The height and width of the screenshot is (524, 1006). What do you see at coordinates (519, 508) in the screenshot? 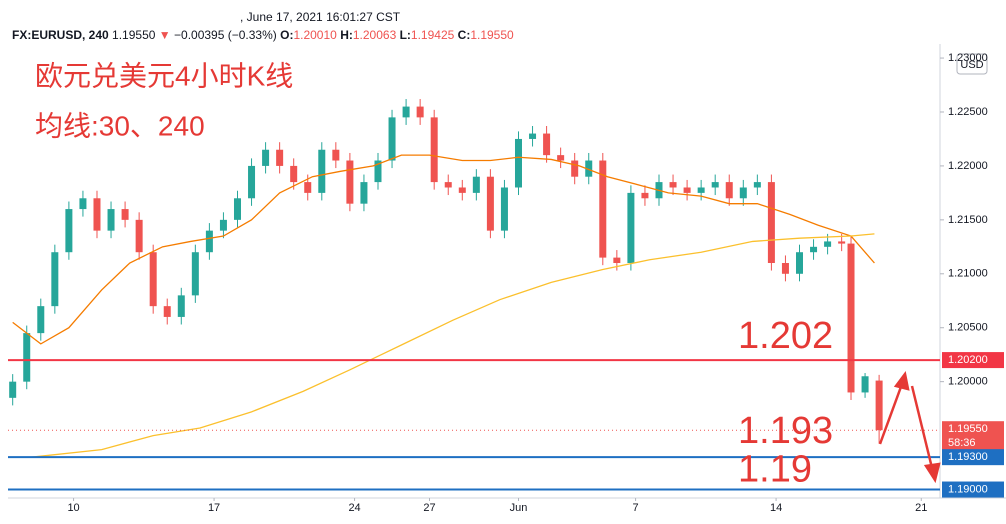
I see `x-tick-label: Jun` at bounding box center [519, 508].